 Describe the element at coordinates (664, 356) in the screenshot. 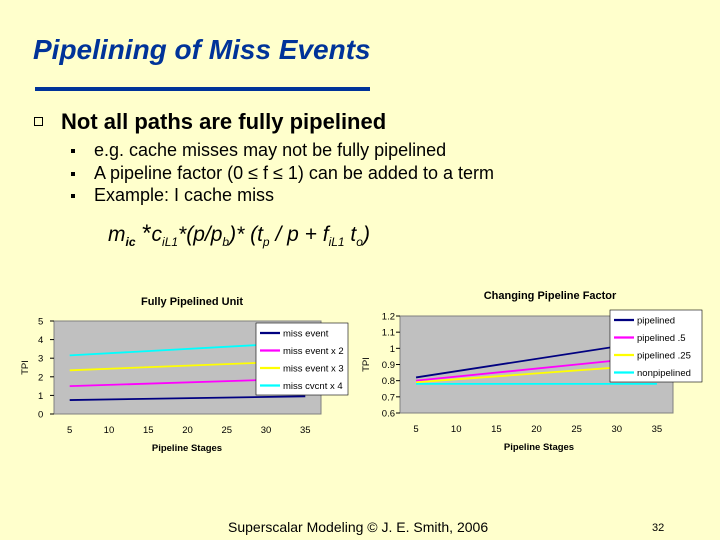

I see `legend-label: pipelined .25` at that location.